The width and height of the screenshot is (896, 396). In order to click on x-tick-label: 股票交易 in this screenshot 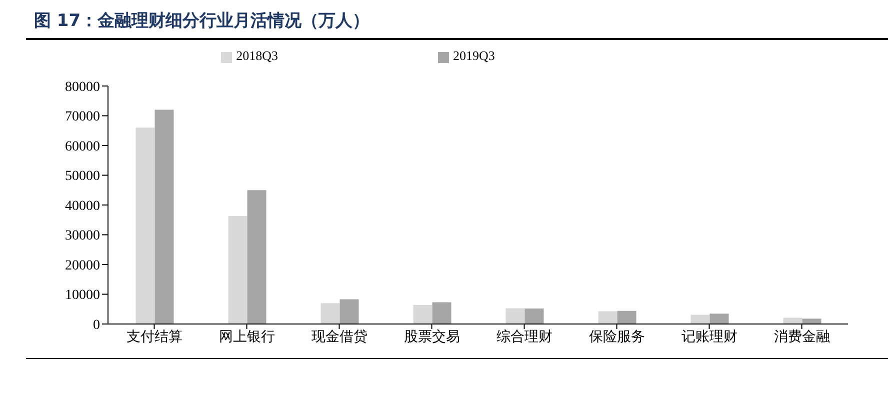, I will do `click(432, 336)`.